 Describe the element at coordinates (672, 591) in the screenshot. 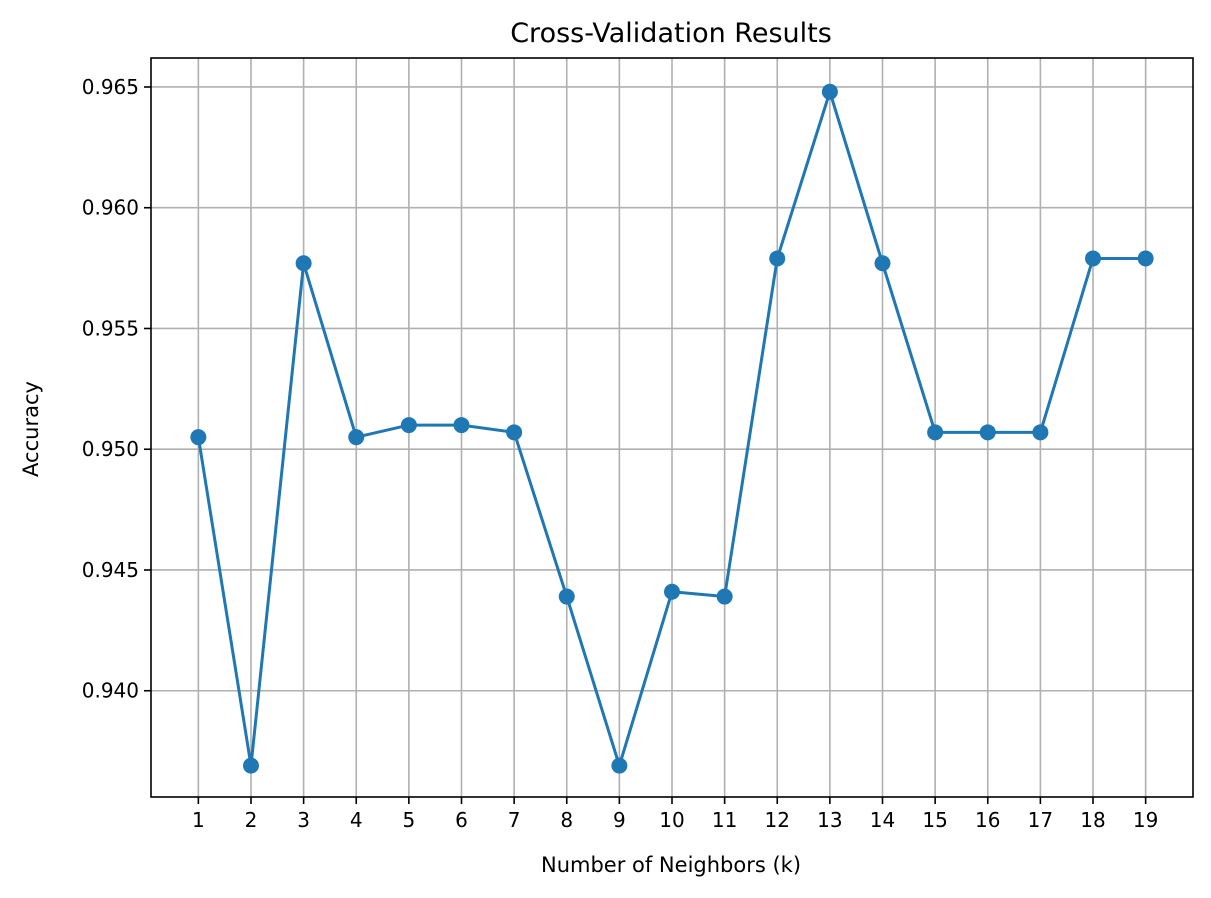

I see `data-point-k10` at that location.